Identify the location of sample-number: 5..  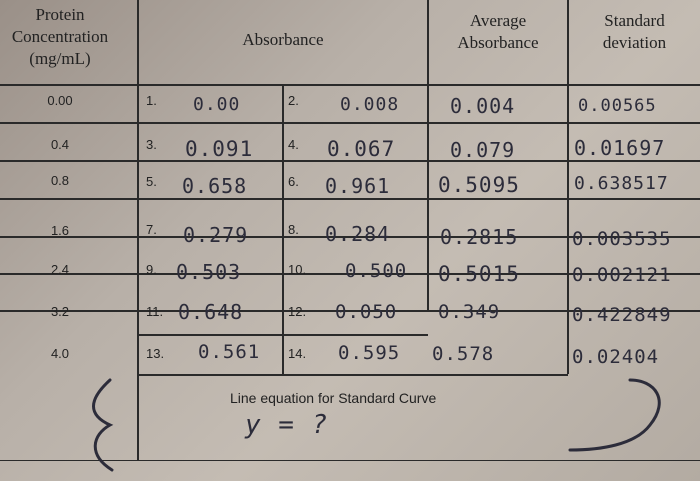
(151, 181).